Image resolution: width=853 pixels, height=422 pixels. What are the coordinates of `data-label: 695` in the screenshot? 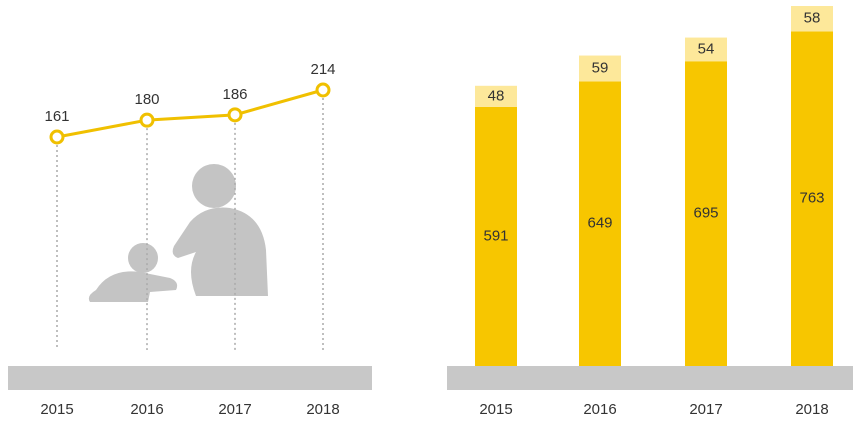 It's located at (705, 213).